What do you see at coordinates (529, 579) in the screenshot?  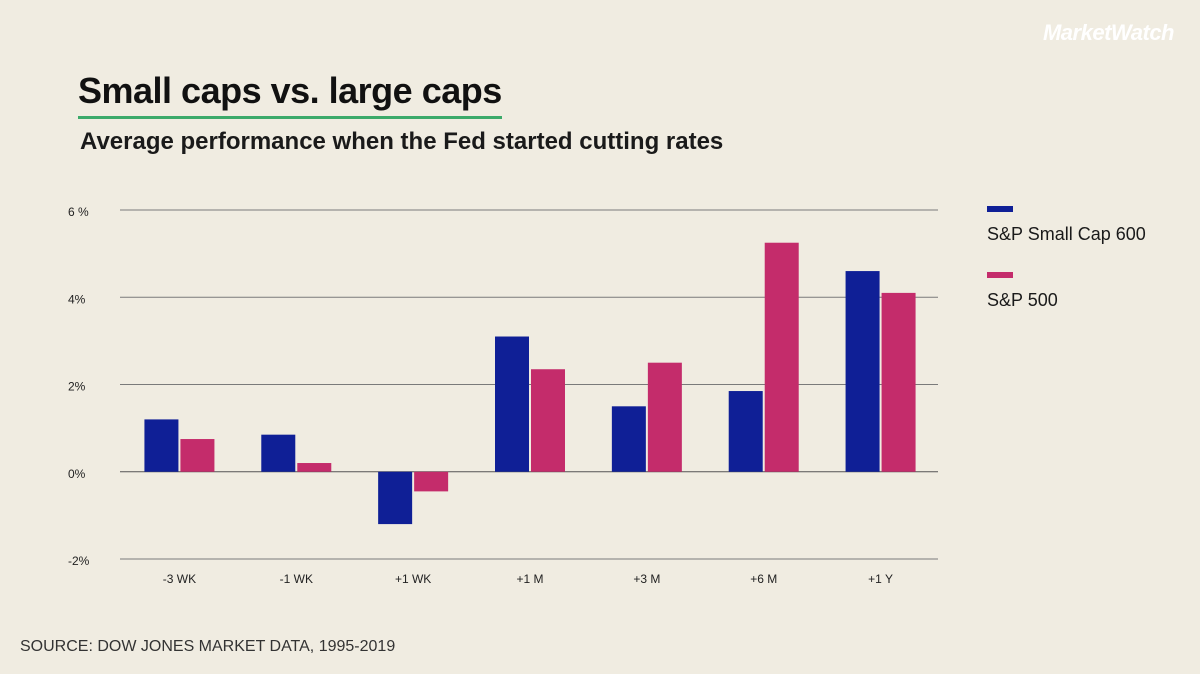 I see `x-tick-label: +1 M` at bounding box center [529, 579].